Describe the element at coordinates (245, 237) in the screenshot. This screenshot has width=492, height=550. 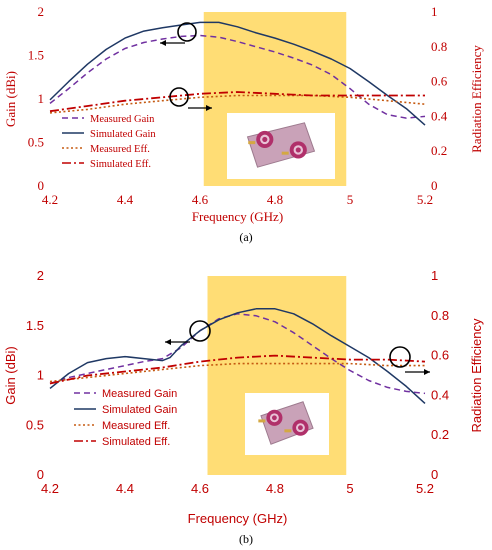
I see `subfigure-label: (a)` at that location.